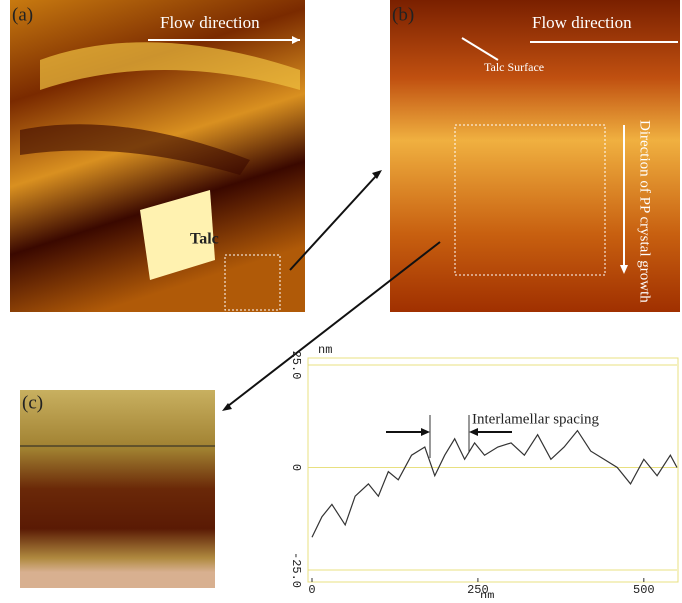  I want to click on annotation: Interlamellar spacing, so click(536, 419).